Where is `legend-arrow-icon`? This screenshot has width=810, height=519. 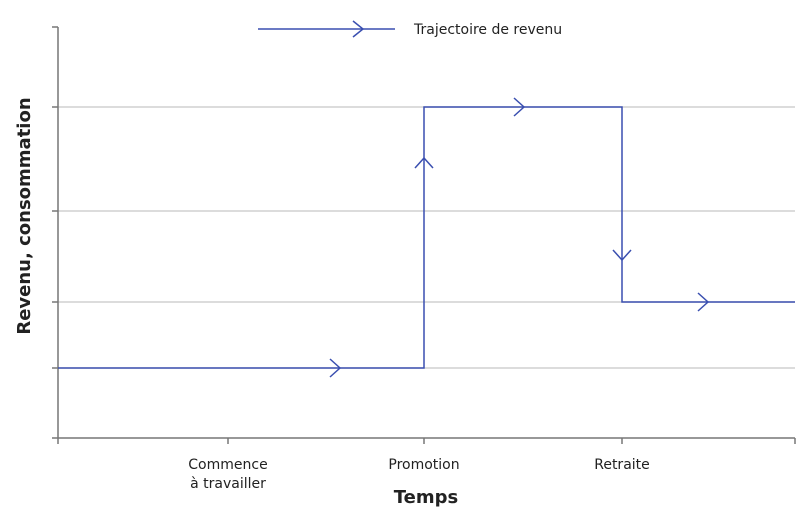
legend-arrow-icon is located at coordinates (358, 29).